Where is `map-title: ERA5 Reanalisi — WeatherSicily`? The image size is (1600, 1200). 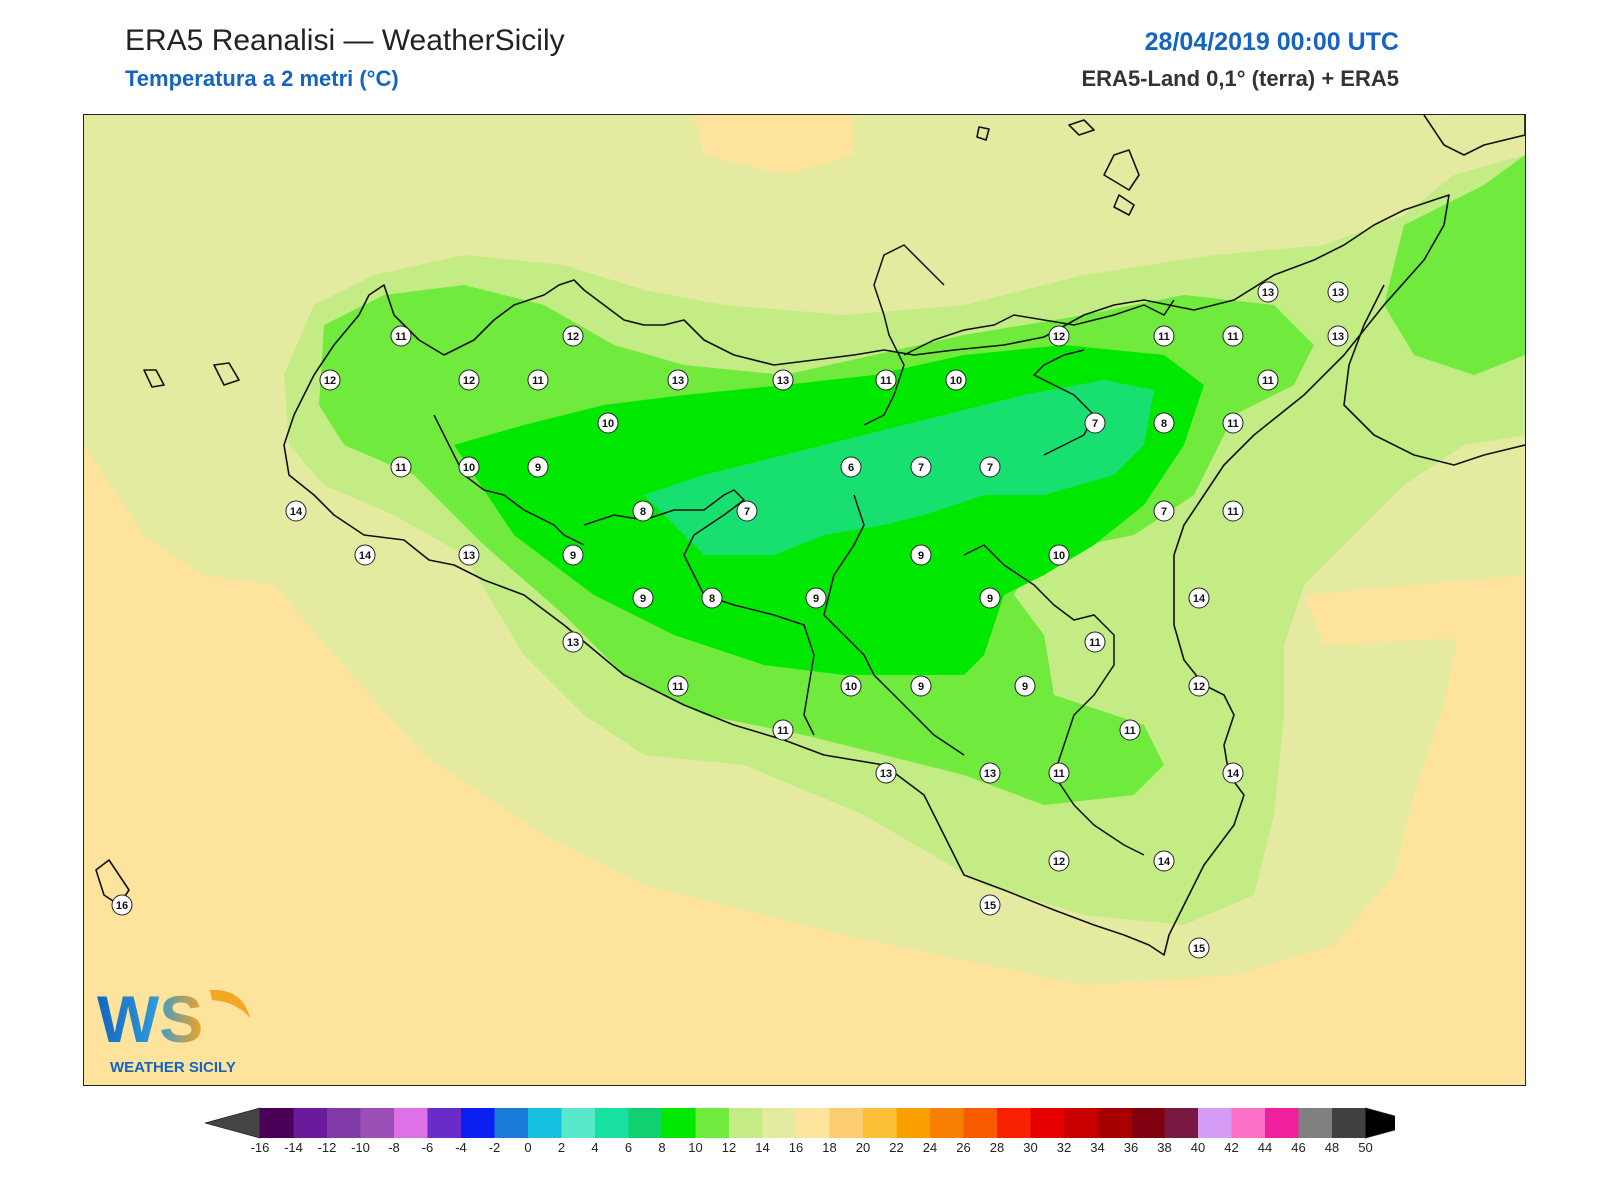 map-title: ERA5 Reanalisi — WeatherSicily is located at coordinates (345, 40).